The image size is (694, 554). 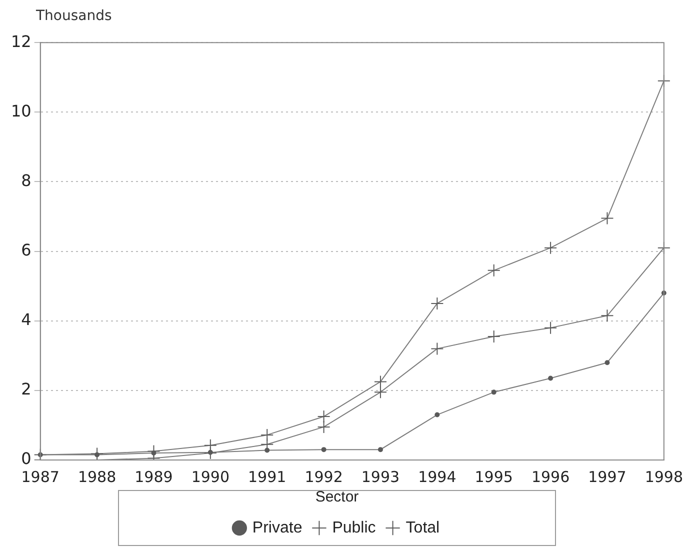 What do you see at coordinates (607, 477) in the screenshot?
I see `x-tick-label: 1997` at bounding box center [607, 477].